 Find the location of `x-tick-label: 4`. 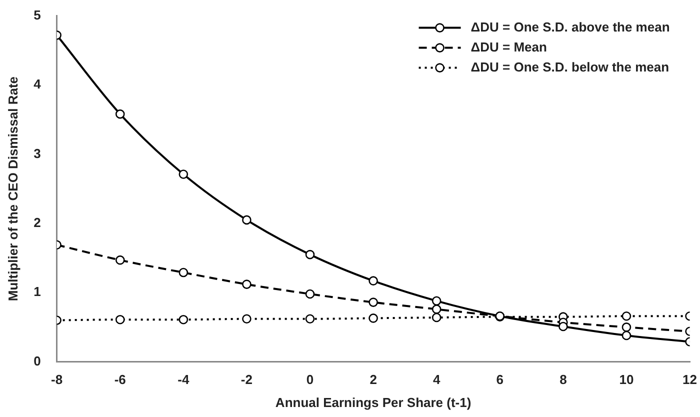

x-tick-label: 4 is located at coordinates (436, 380).